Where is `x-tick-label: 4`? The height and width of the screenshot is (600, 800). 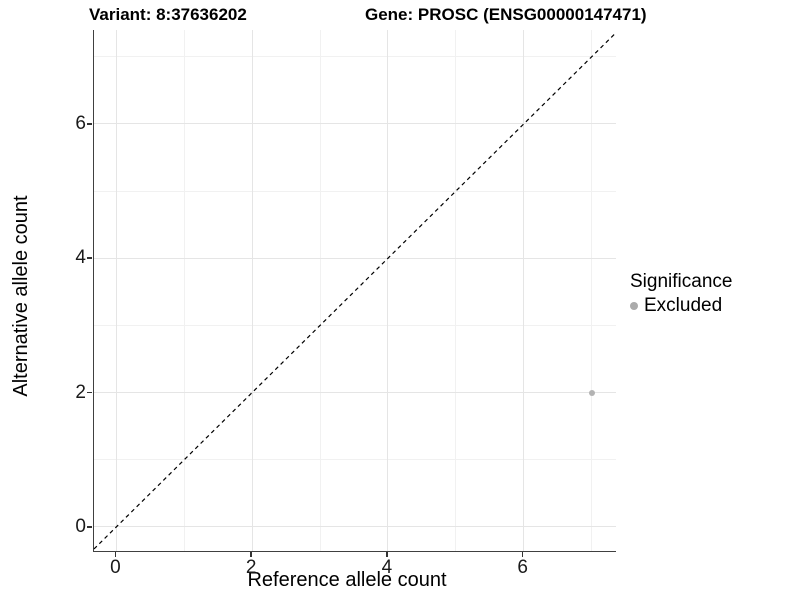 x-tick-label: 4 is located at coordinates (387, 567).